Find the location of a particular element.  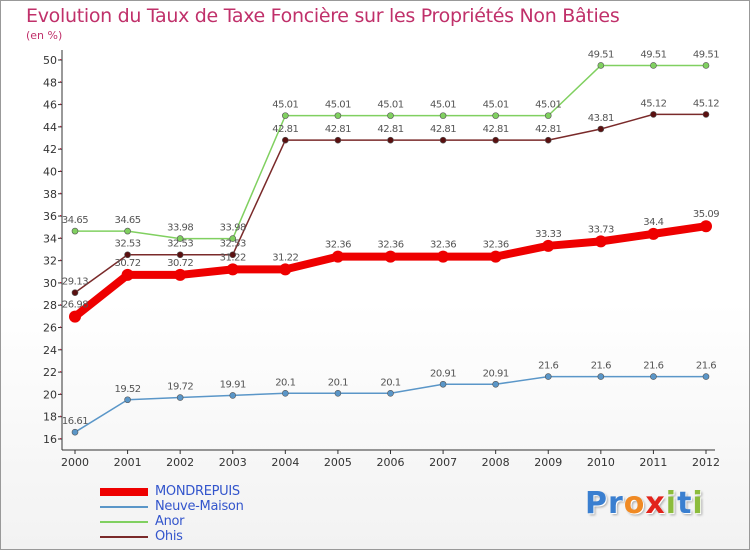

y-tick-label: 22 is located at coordinates (50, 372).